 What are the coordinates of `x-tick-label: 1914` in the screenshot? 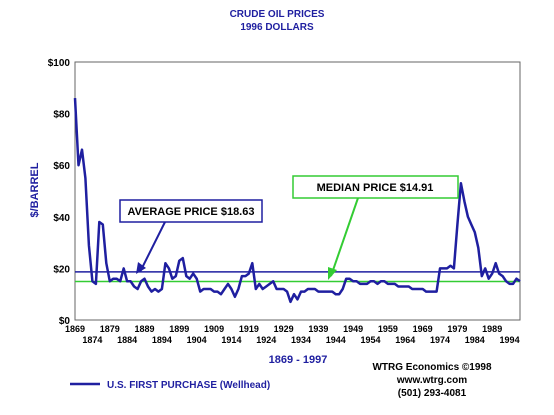 It's located at (231, 340).